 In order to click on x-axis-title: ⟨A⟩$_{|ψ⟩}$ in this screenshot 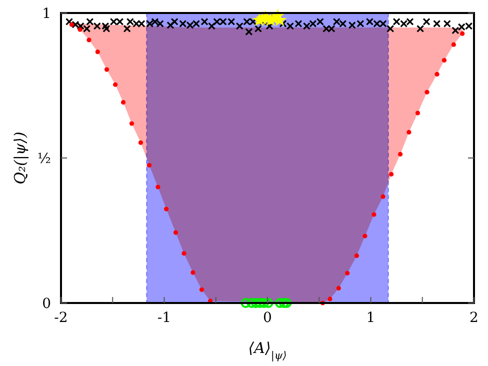, I will do `click(267, 350)`.